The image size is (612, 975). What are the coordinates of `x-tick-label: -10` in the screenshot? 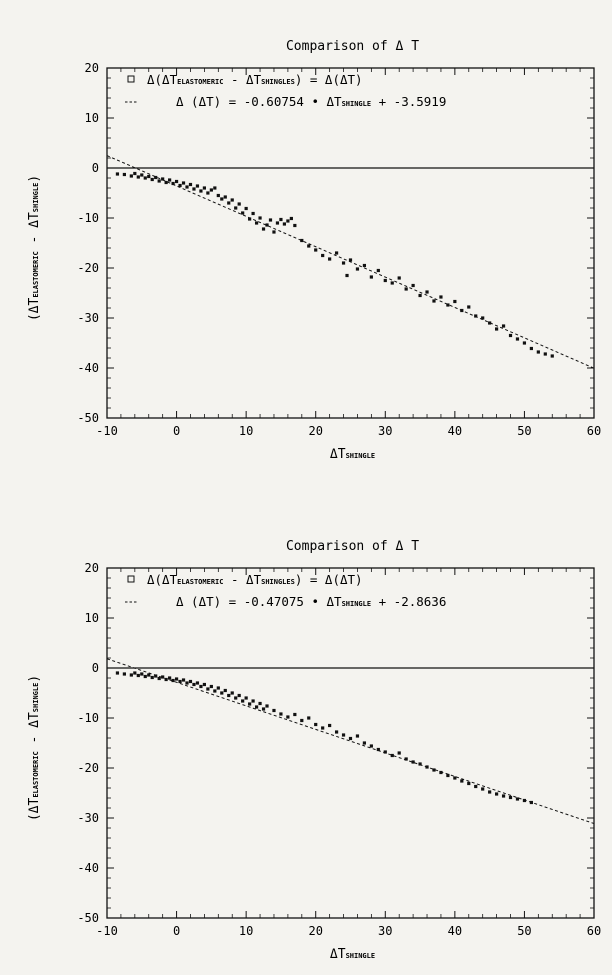 It's located at (107, 931).